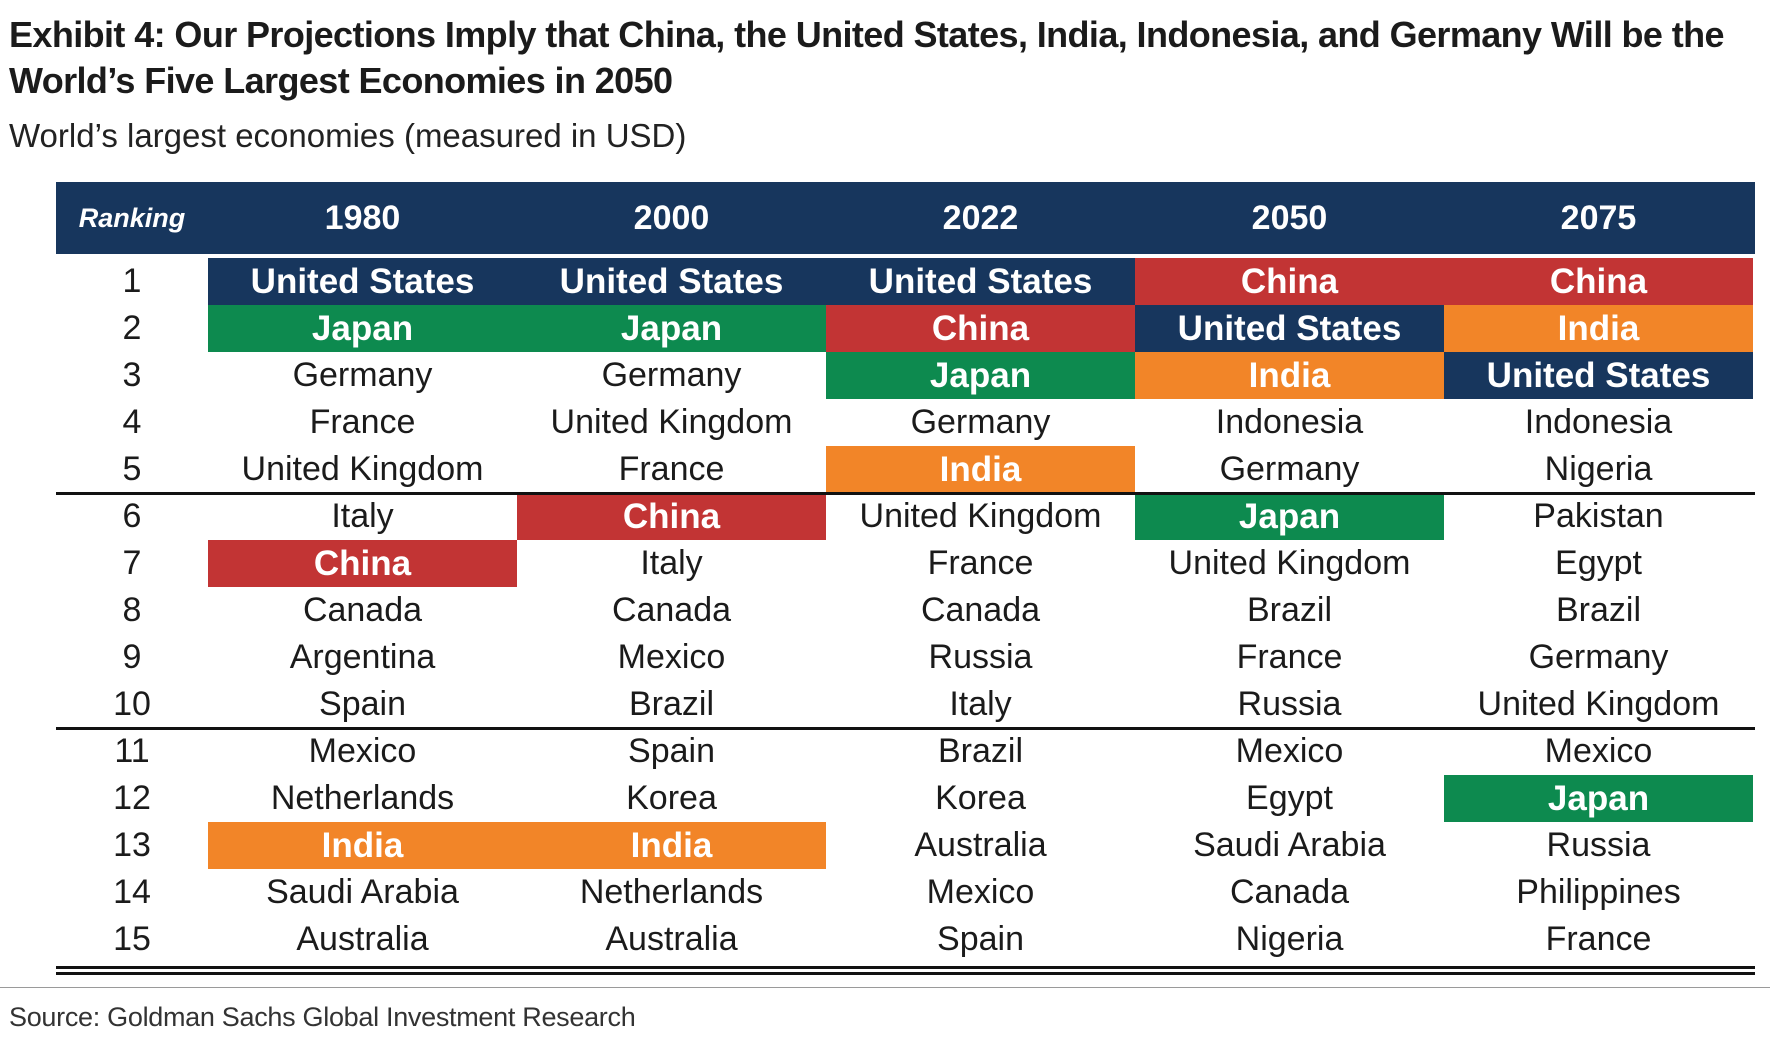 The width and height of the screenshot is (1770, 1054). What do you see at coordinates (905, 657) in the screenshot?
I see `table-row: 9 Argentina Mexico Russia France Germany` at bounding box center [905, 657].